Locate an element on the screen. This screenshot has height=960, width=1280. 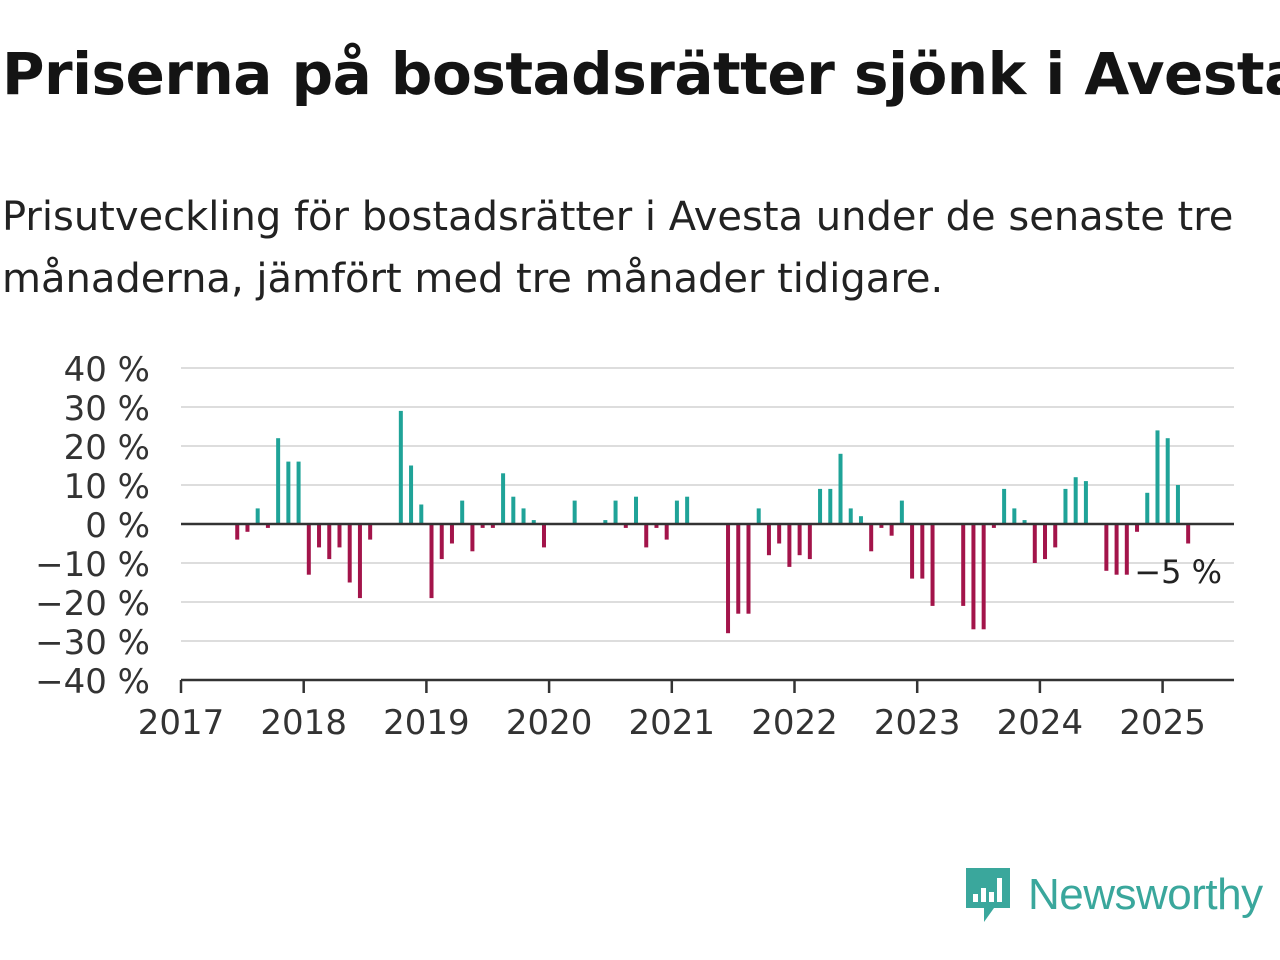
brand-name: Newsworthy is located at coordinates (1145, 894).